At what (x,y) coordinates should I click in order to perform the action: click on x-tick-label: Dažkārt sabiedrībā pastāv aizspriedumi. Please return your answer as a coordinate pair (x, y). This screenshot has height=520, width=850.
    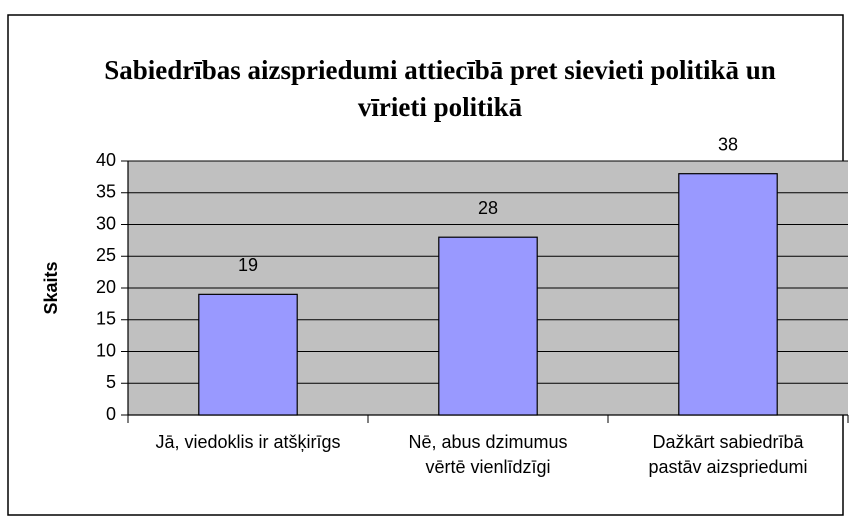
    Looking at the image, I should click on (728, 454).